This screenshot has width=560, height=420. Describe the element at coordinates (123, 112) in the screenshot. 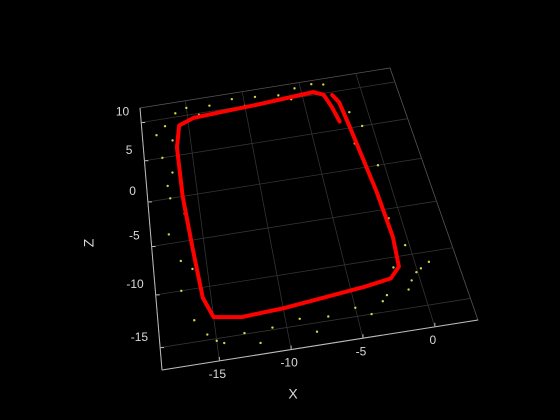

I see `z-tick-label: 10` at that location.